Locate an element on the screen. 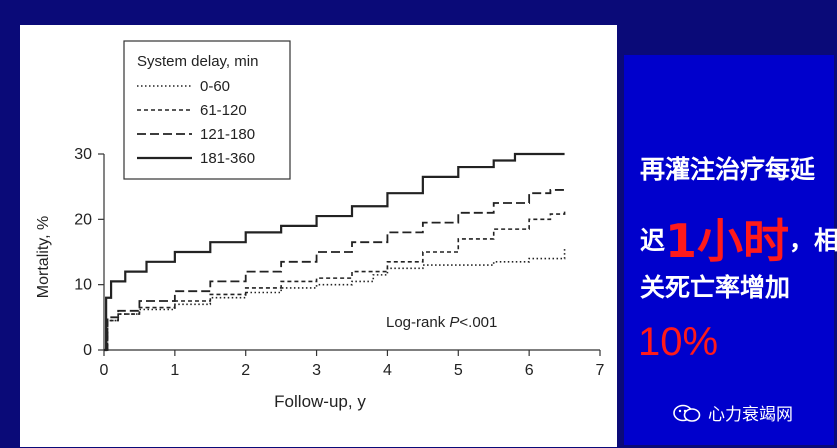  x-tick-label: 6 is located at coordinates (529, 370).